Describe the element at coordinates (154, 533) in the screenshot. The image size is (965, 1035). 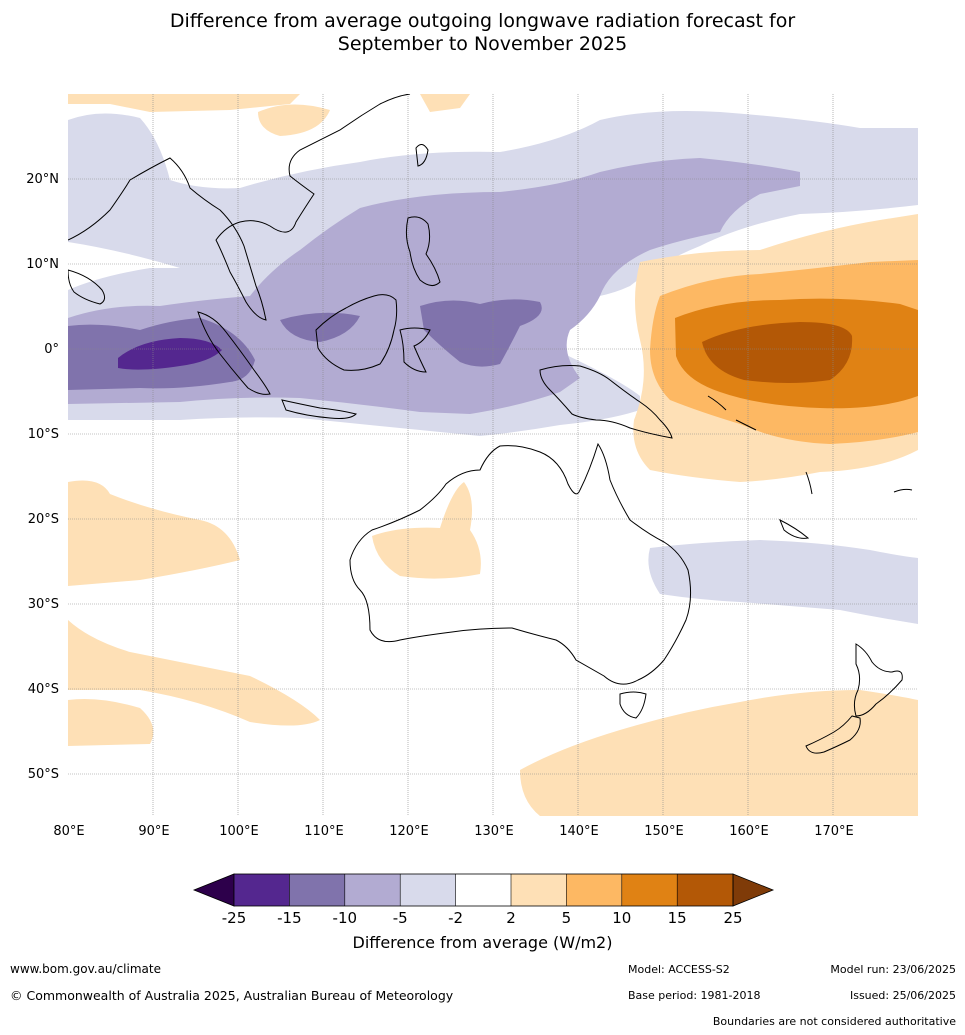
I see `anomaly-positive-indian-ocean` at that location.